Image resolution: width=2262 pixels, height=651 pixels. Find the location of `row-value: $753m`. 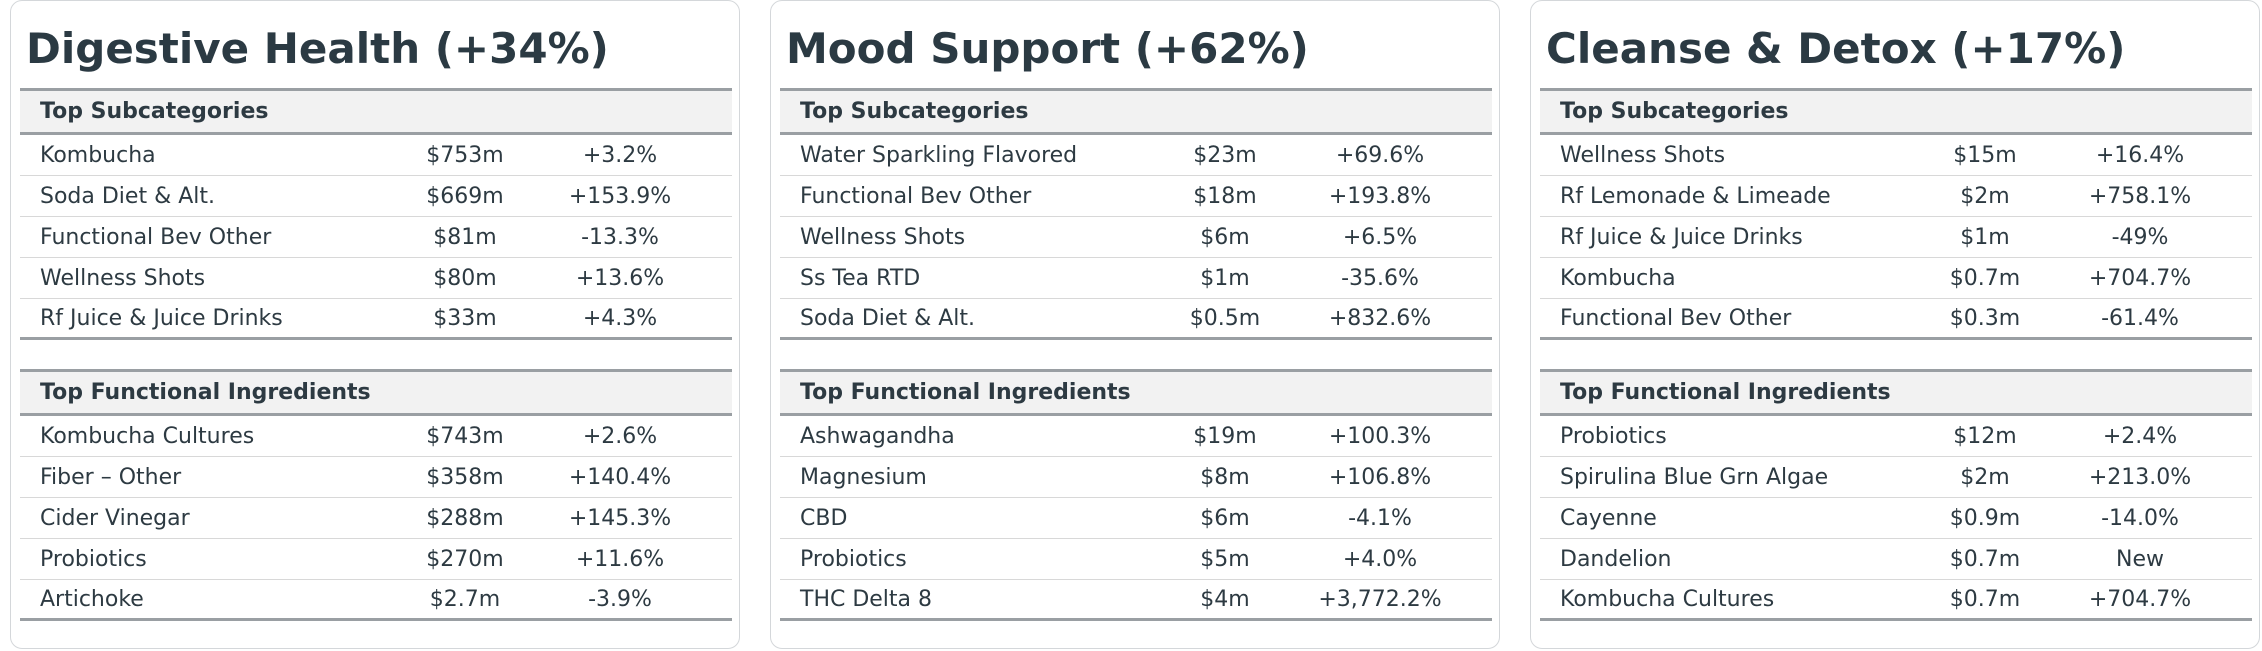

row-value: $753m is located at coordinates (465, 155).